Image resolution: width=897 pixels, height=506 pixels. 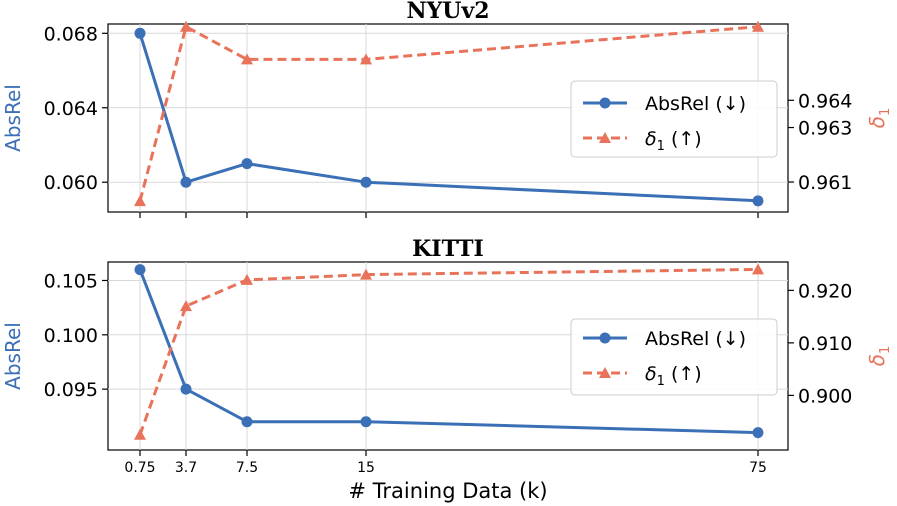 What do you see at coordinates (186, 468) in the screenshot?
I see `x-tick-label: 3.7` at bounding box center [186, 468].